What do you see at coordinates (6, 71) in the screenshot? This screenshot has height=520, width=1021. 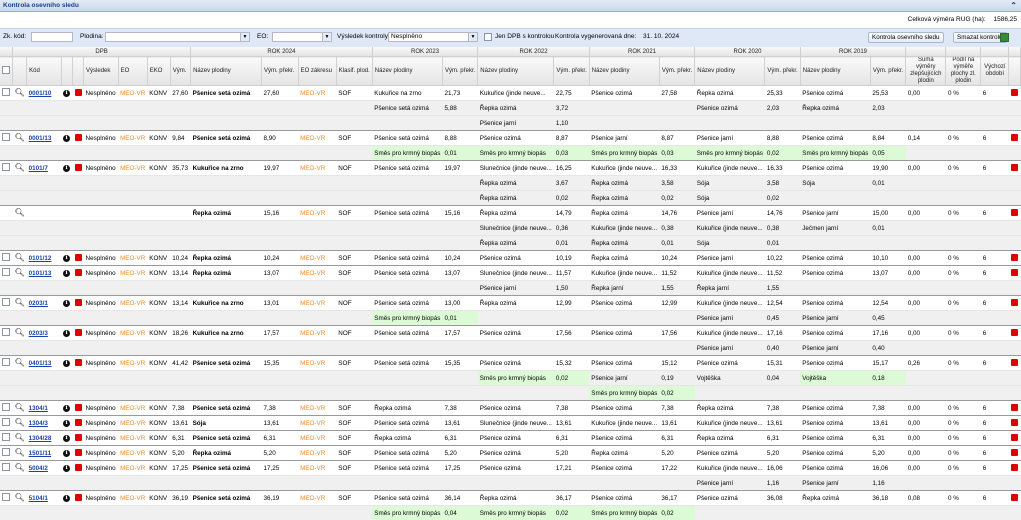 I see `select-all-checkbox` at bounding box center [6, 71].